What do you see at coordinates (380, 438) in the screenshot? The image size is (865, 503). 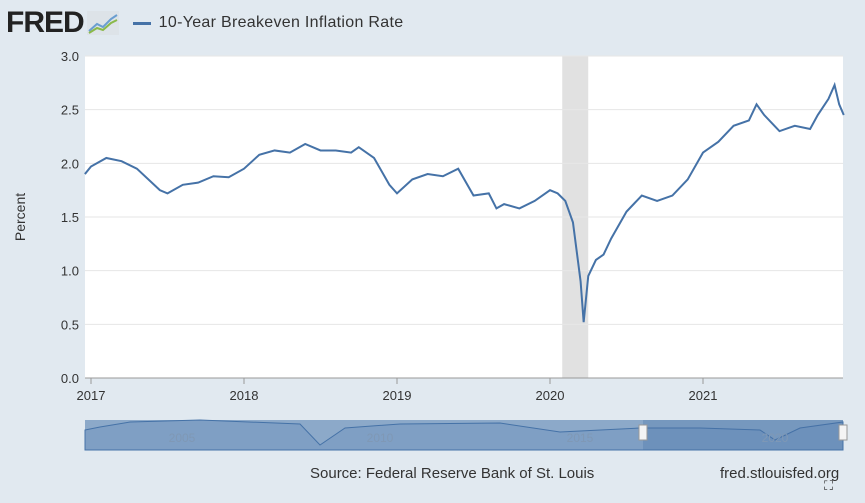 I see `navigator-label: 2010` at bounding box center [380, 438].